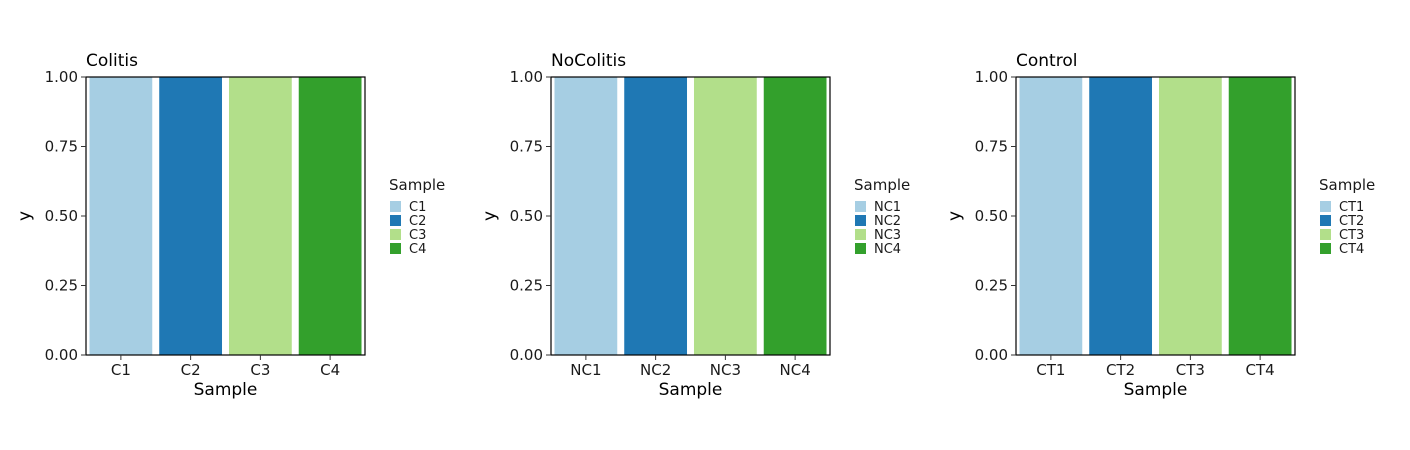 The height and width of the screenshot is (450, 1410). Describe the element at coordinates (191, 370) in the screenshot. I see `x-tick-label: C2` at that location.